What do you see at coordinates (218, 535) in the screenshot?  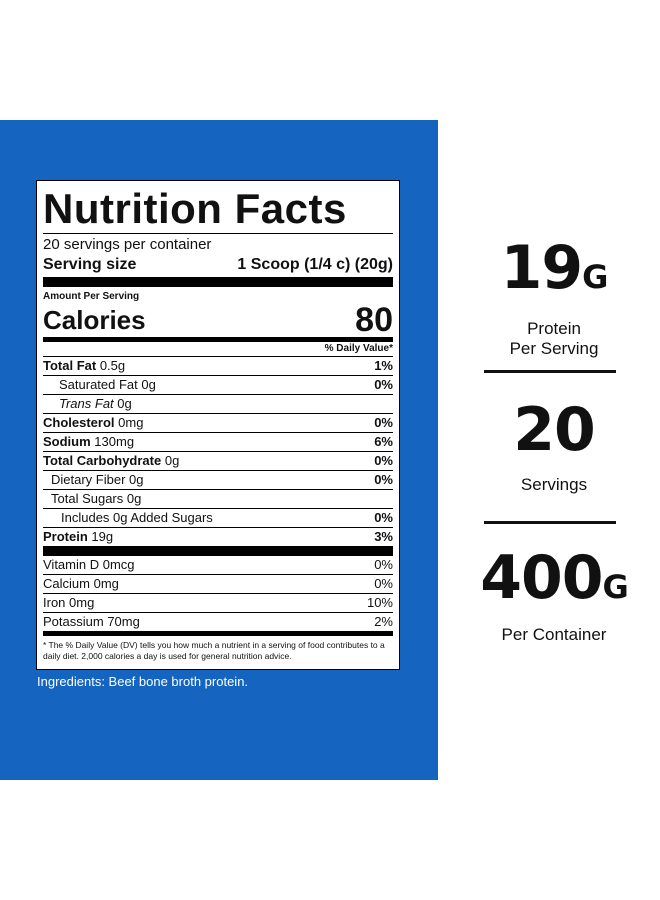 I see `nutrient-row-protein: Protein 19g 3%` at bounding box center [218, 535].